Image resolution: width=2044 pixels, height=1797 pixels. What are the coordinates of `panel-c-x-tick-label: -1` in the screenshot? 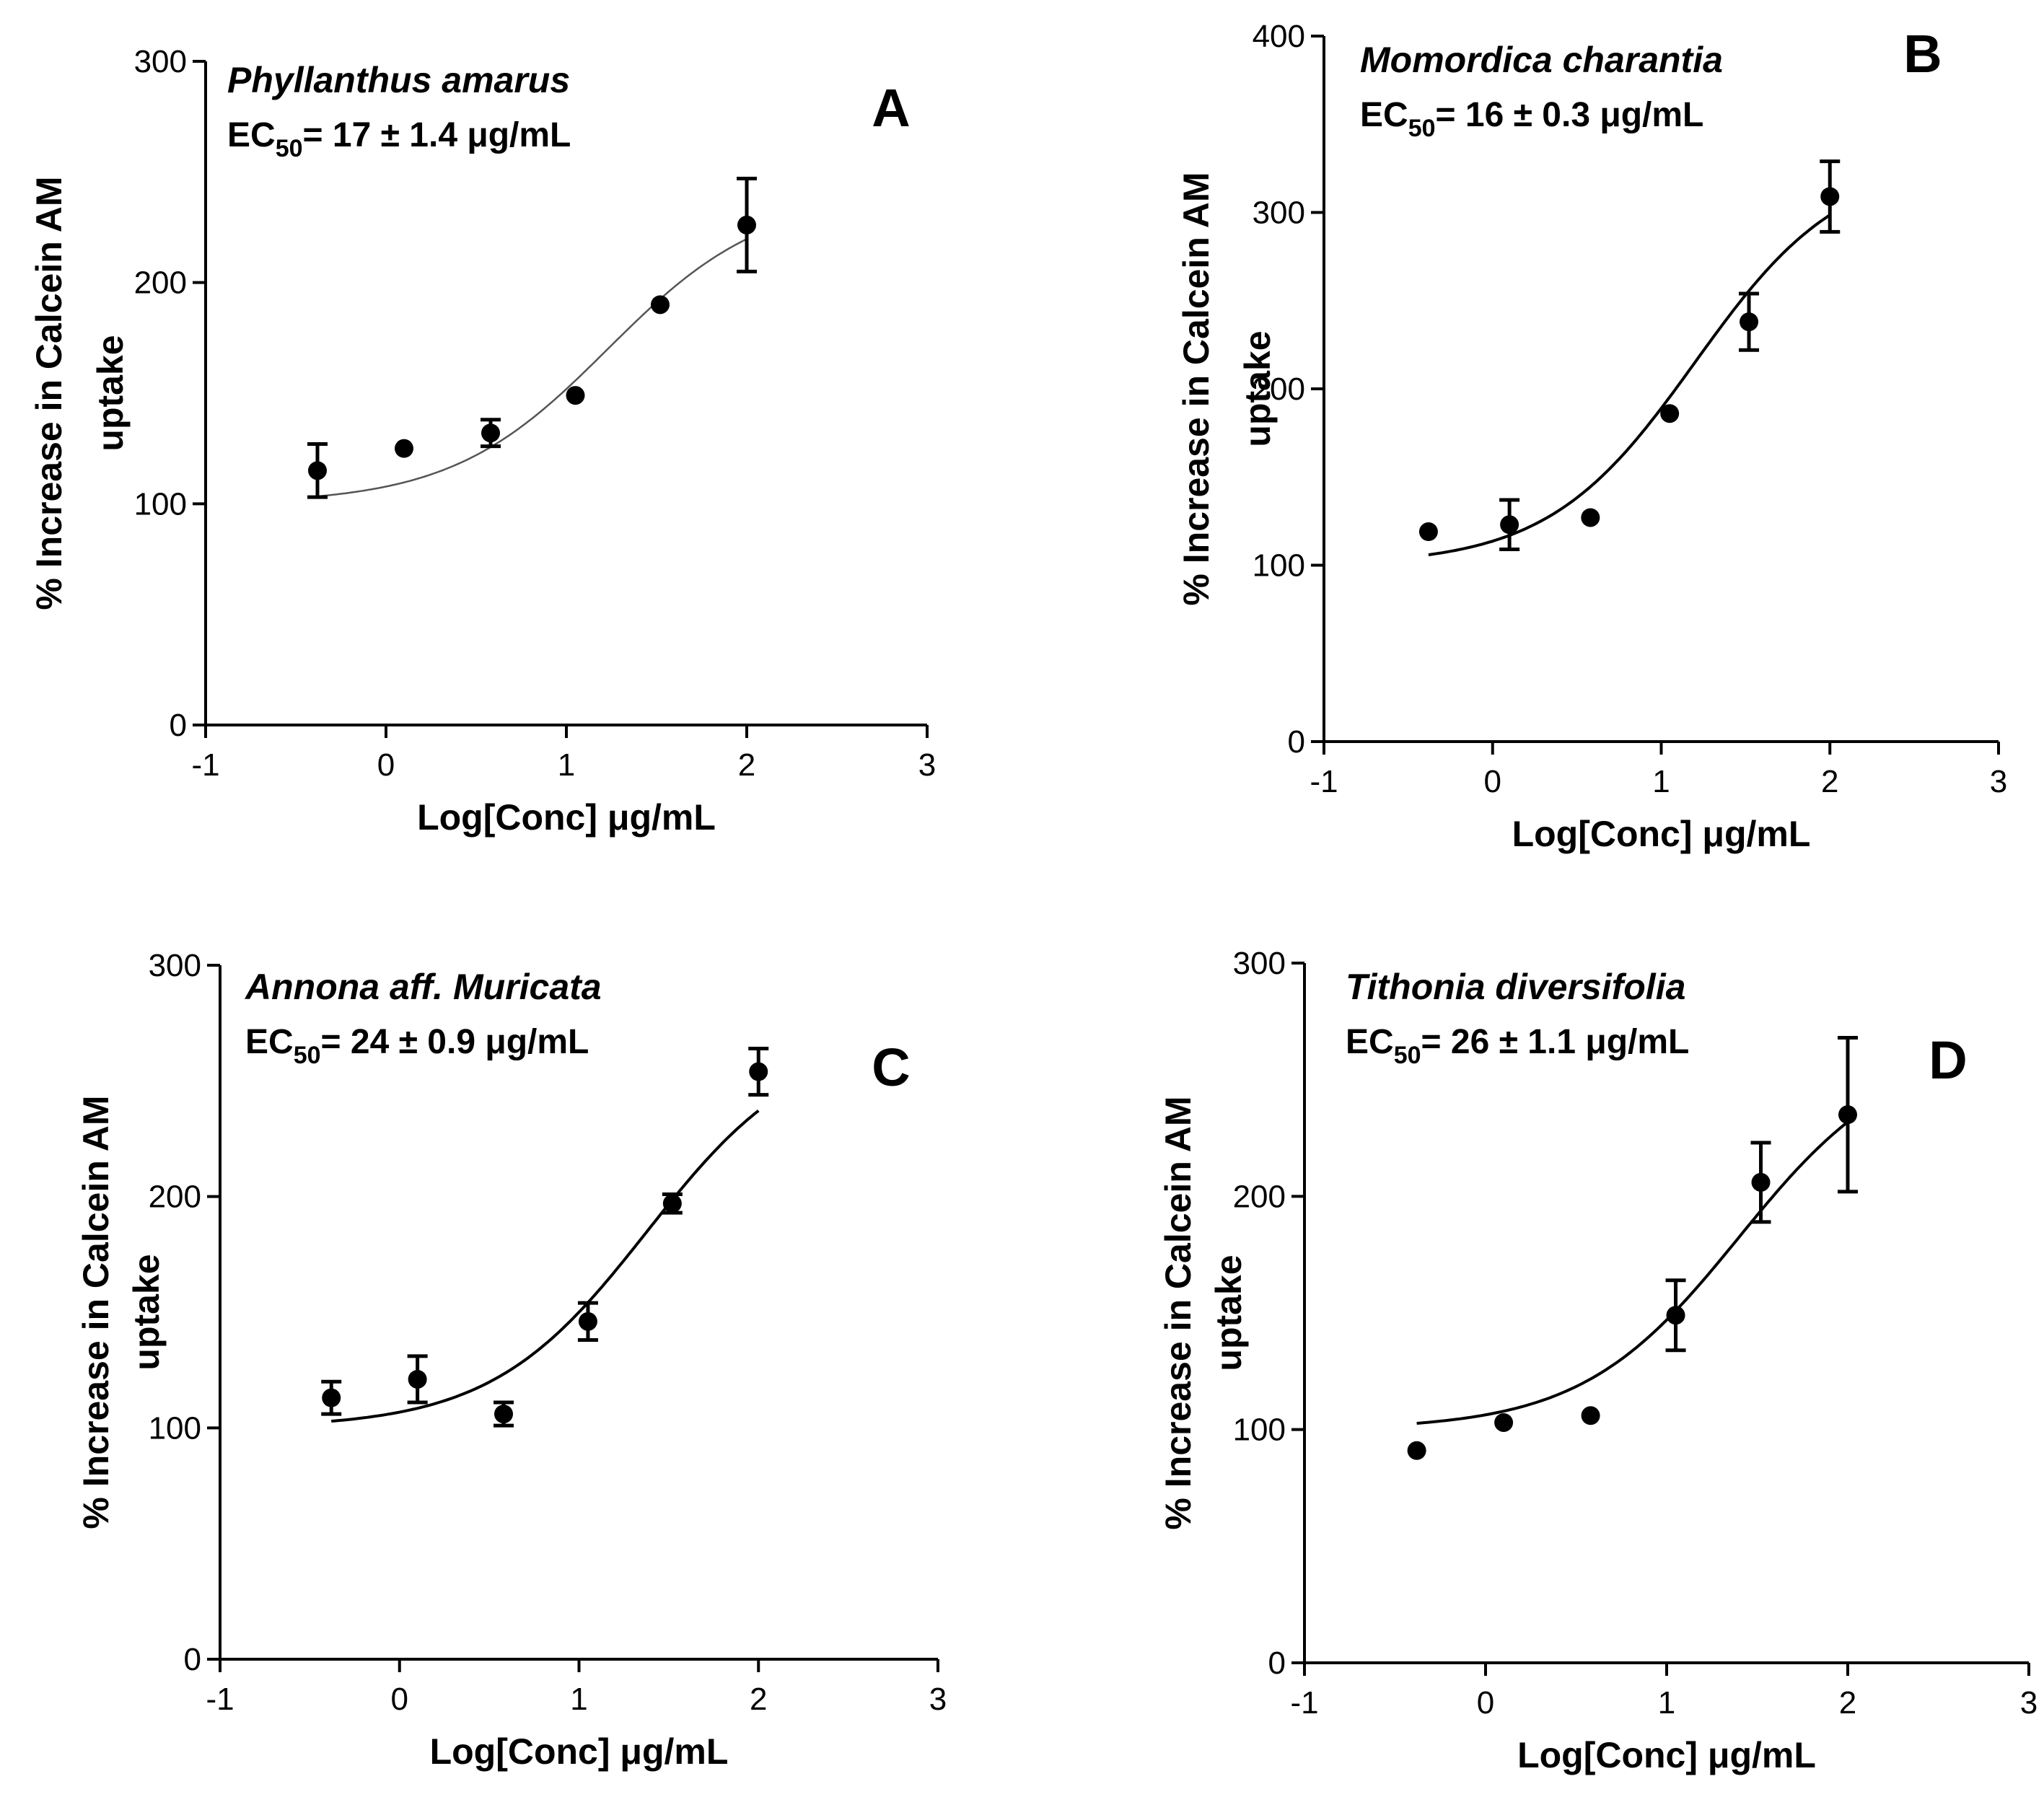 It's located at (220, 1699).